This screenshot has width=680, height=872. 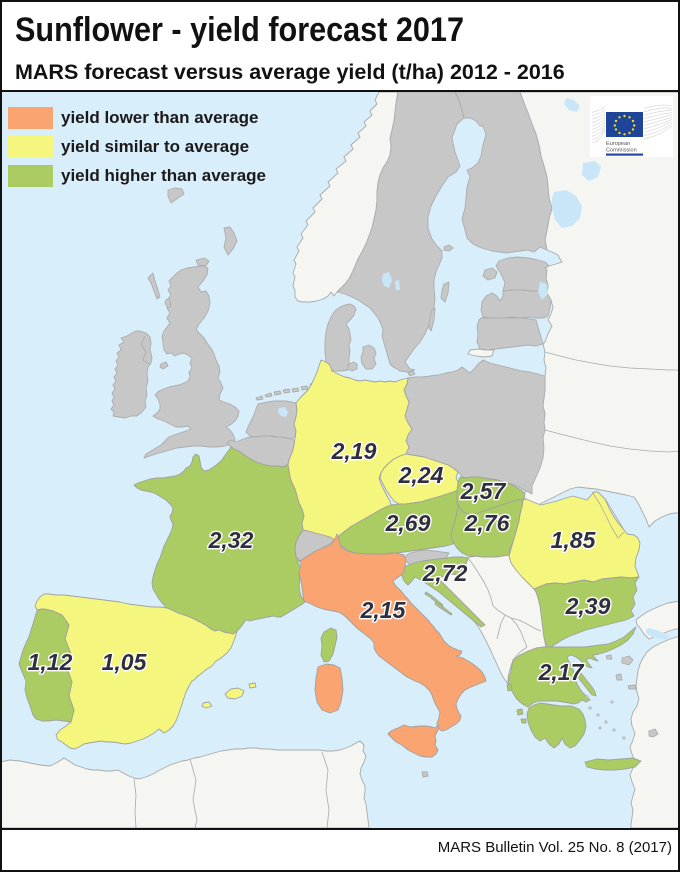 What do you see at coordinates (487, 523) in the screenshot?
I see `svg-text: 2,76` at bounding box center [487, 523].